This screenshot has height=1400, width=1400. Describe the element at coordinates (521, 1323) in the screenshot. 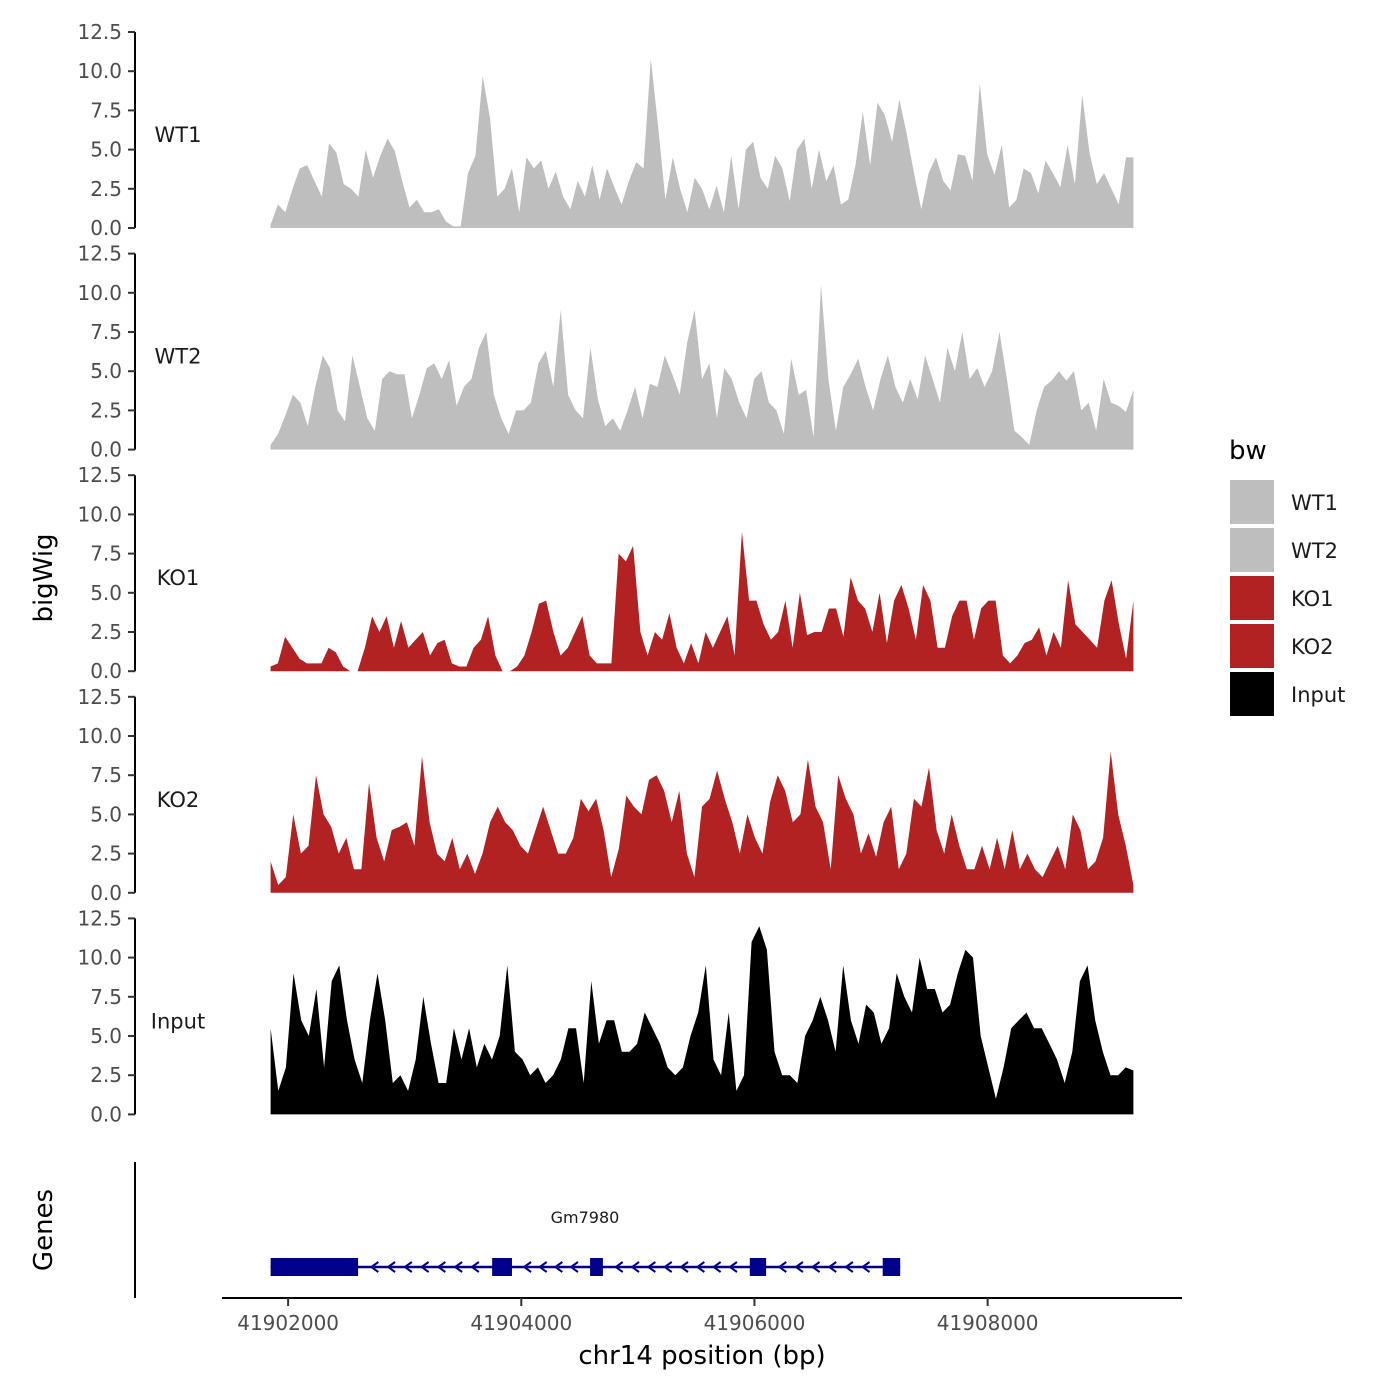

I see `x-tick-label: 41904000` at that location.